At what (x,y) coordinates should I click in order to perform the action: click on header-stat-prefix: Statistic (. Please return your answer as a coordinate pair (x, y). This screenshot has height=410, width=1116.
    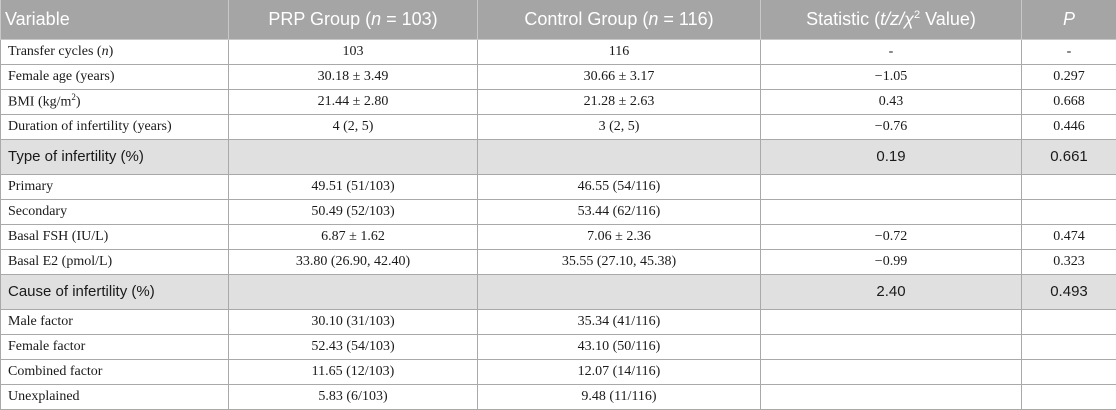
    Looking at the image, I should click on (843, 19).